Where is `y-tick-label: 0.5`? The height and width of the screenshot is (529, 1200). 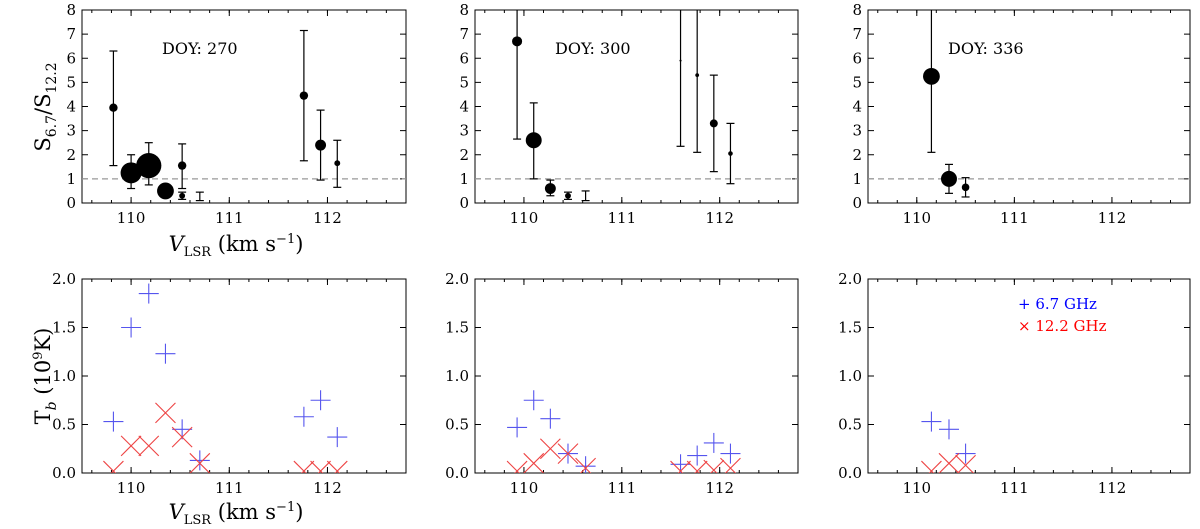
y-tick-label: 0.5 is located at coordinates (850, 425).